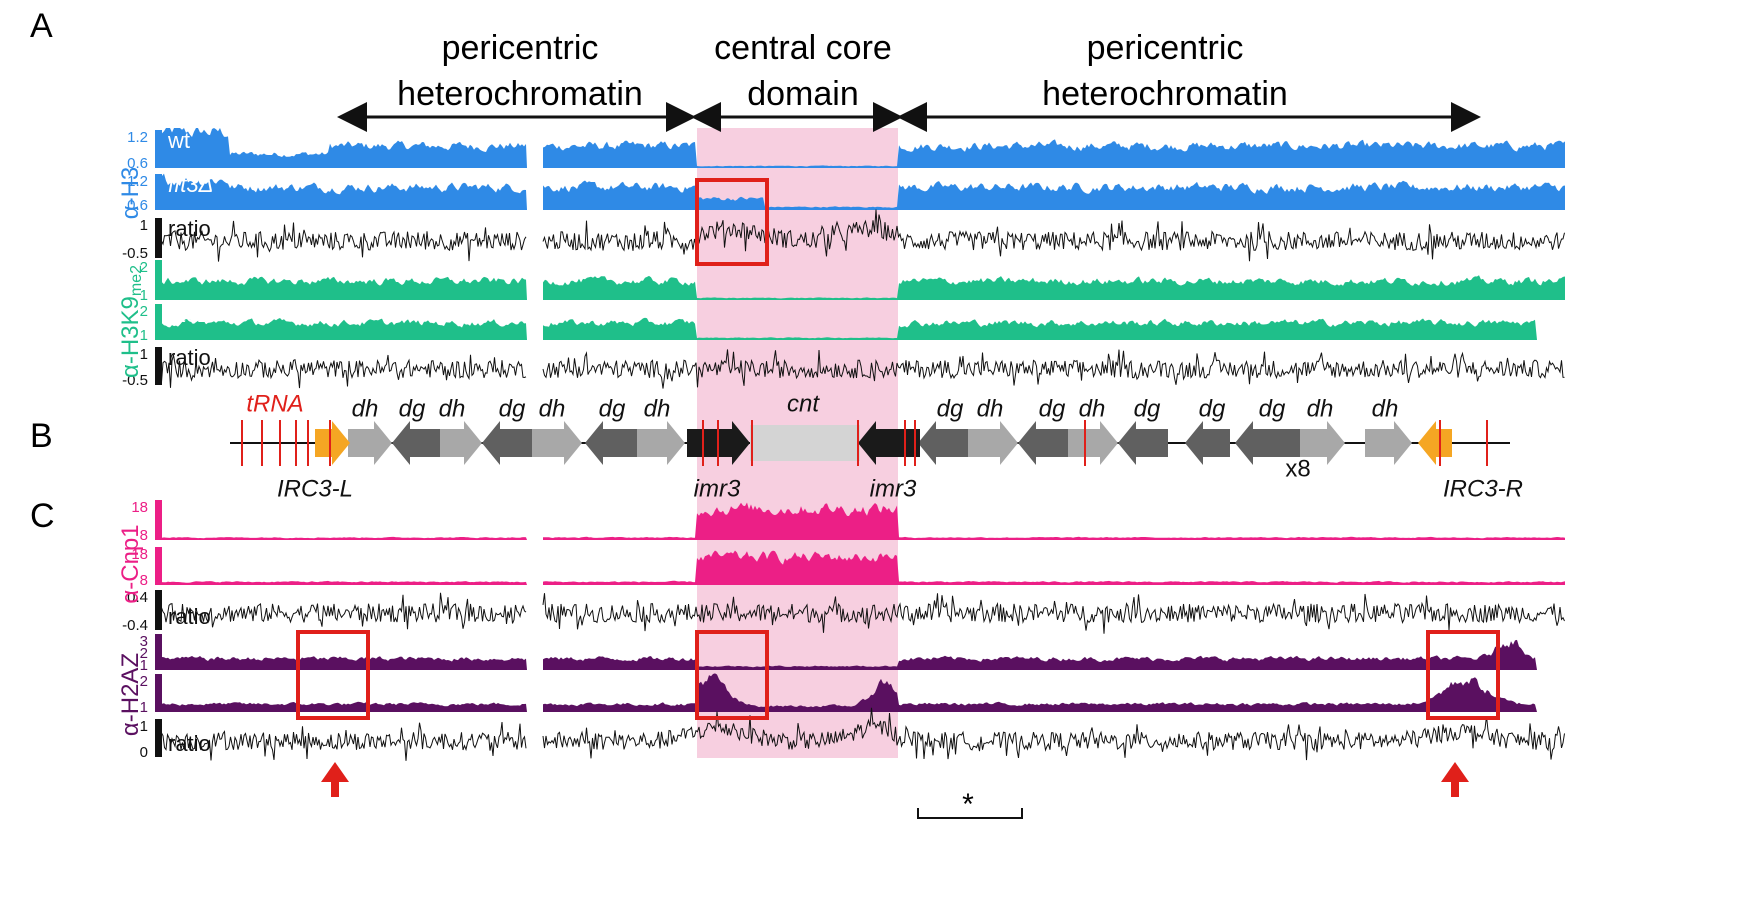 This screenshot has width=1762, height=919. Describe the element at coordinates (41, 436) in the screenshot. I see `panel-letter: B` at that location.